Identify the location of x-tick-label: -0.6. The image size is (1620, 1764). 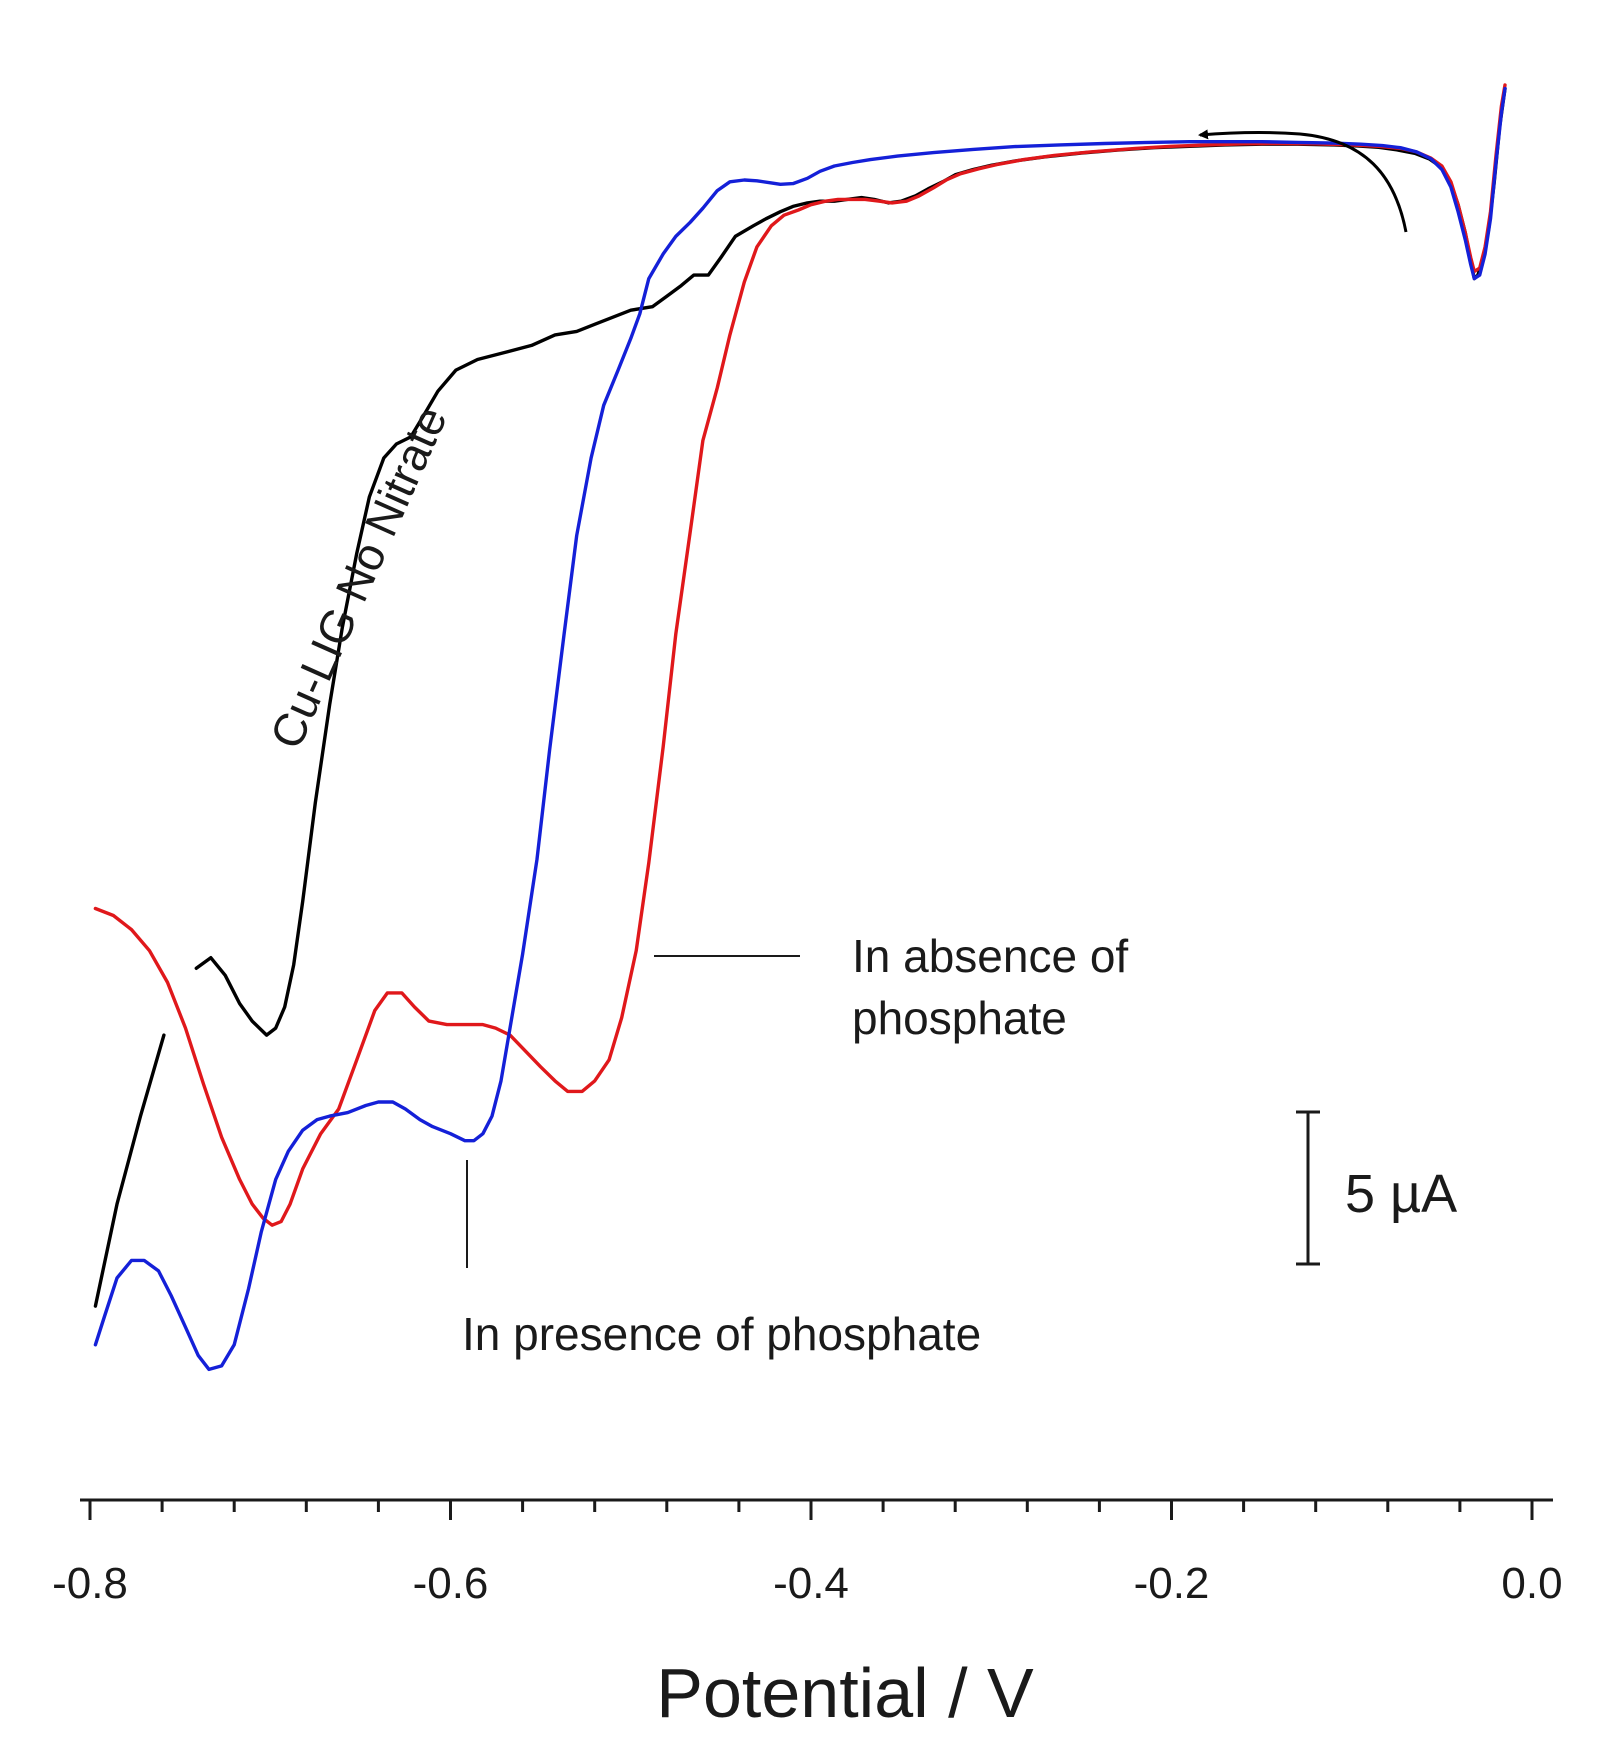
(451, 1583).